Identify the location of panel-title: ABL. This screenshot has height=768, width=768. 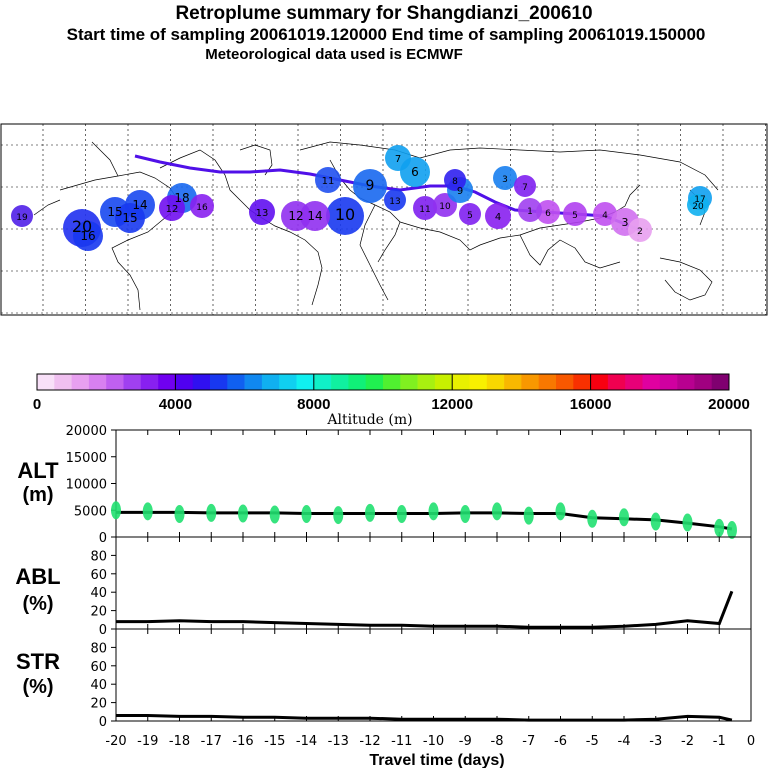
(37, 576).